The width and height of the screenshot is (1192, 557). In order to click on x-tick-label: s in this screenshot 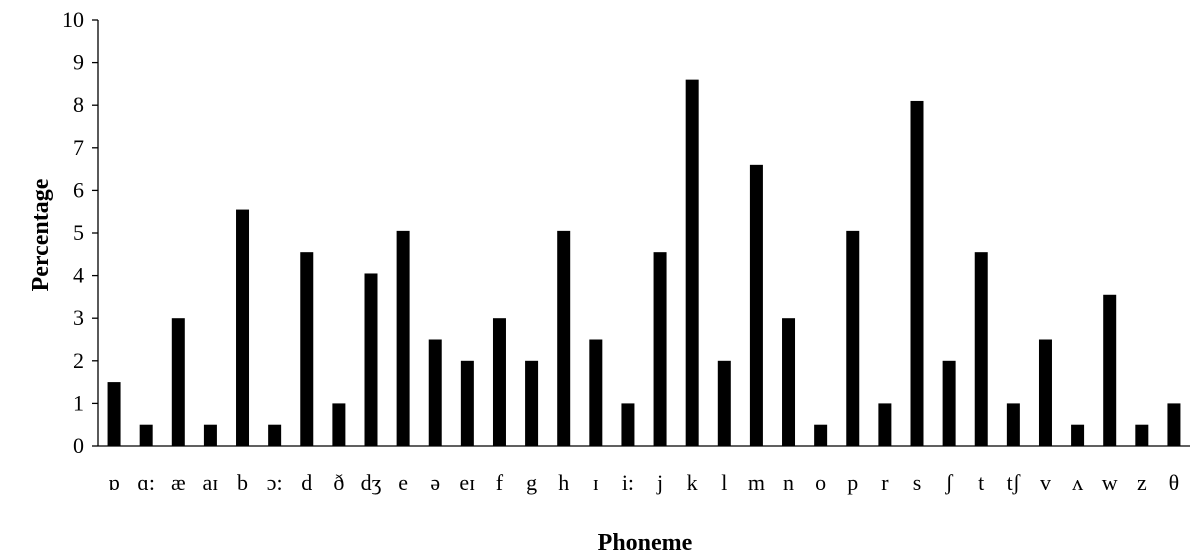, I will do `click(917, 482)`.